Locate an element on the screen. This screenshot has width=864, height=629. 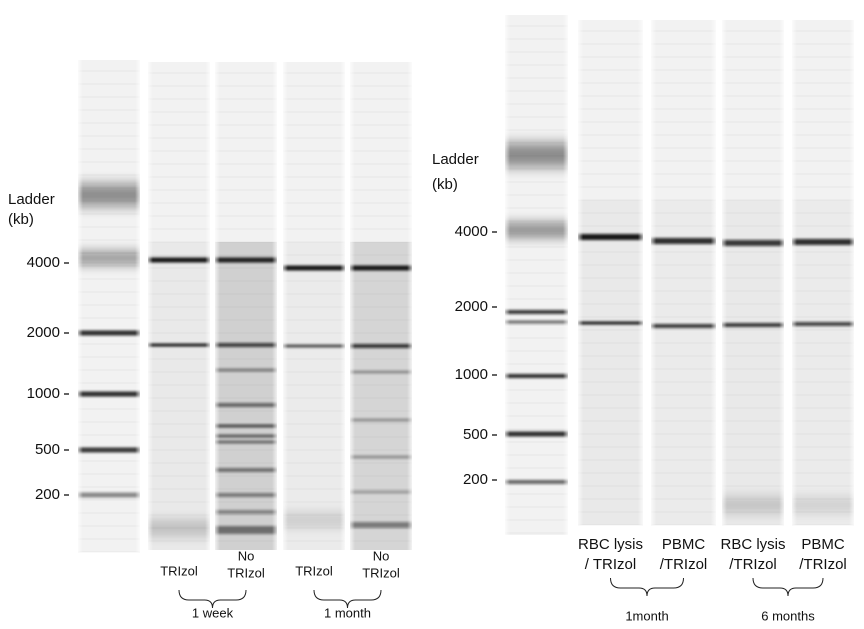
group-label: 1month is located at coordinates (646, 615).